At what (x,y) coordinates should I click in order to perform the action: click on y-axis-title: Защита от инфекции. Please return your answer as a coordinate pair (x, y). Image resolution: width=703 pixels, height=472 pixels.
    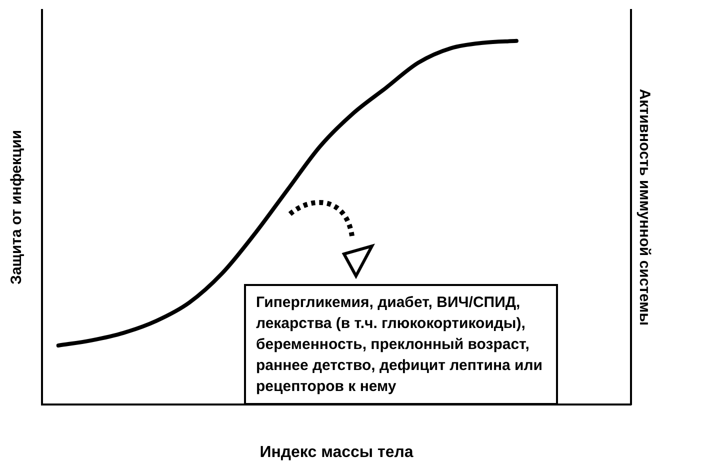
    Looking at the image, I should click on (17, 207).